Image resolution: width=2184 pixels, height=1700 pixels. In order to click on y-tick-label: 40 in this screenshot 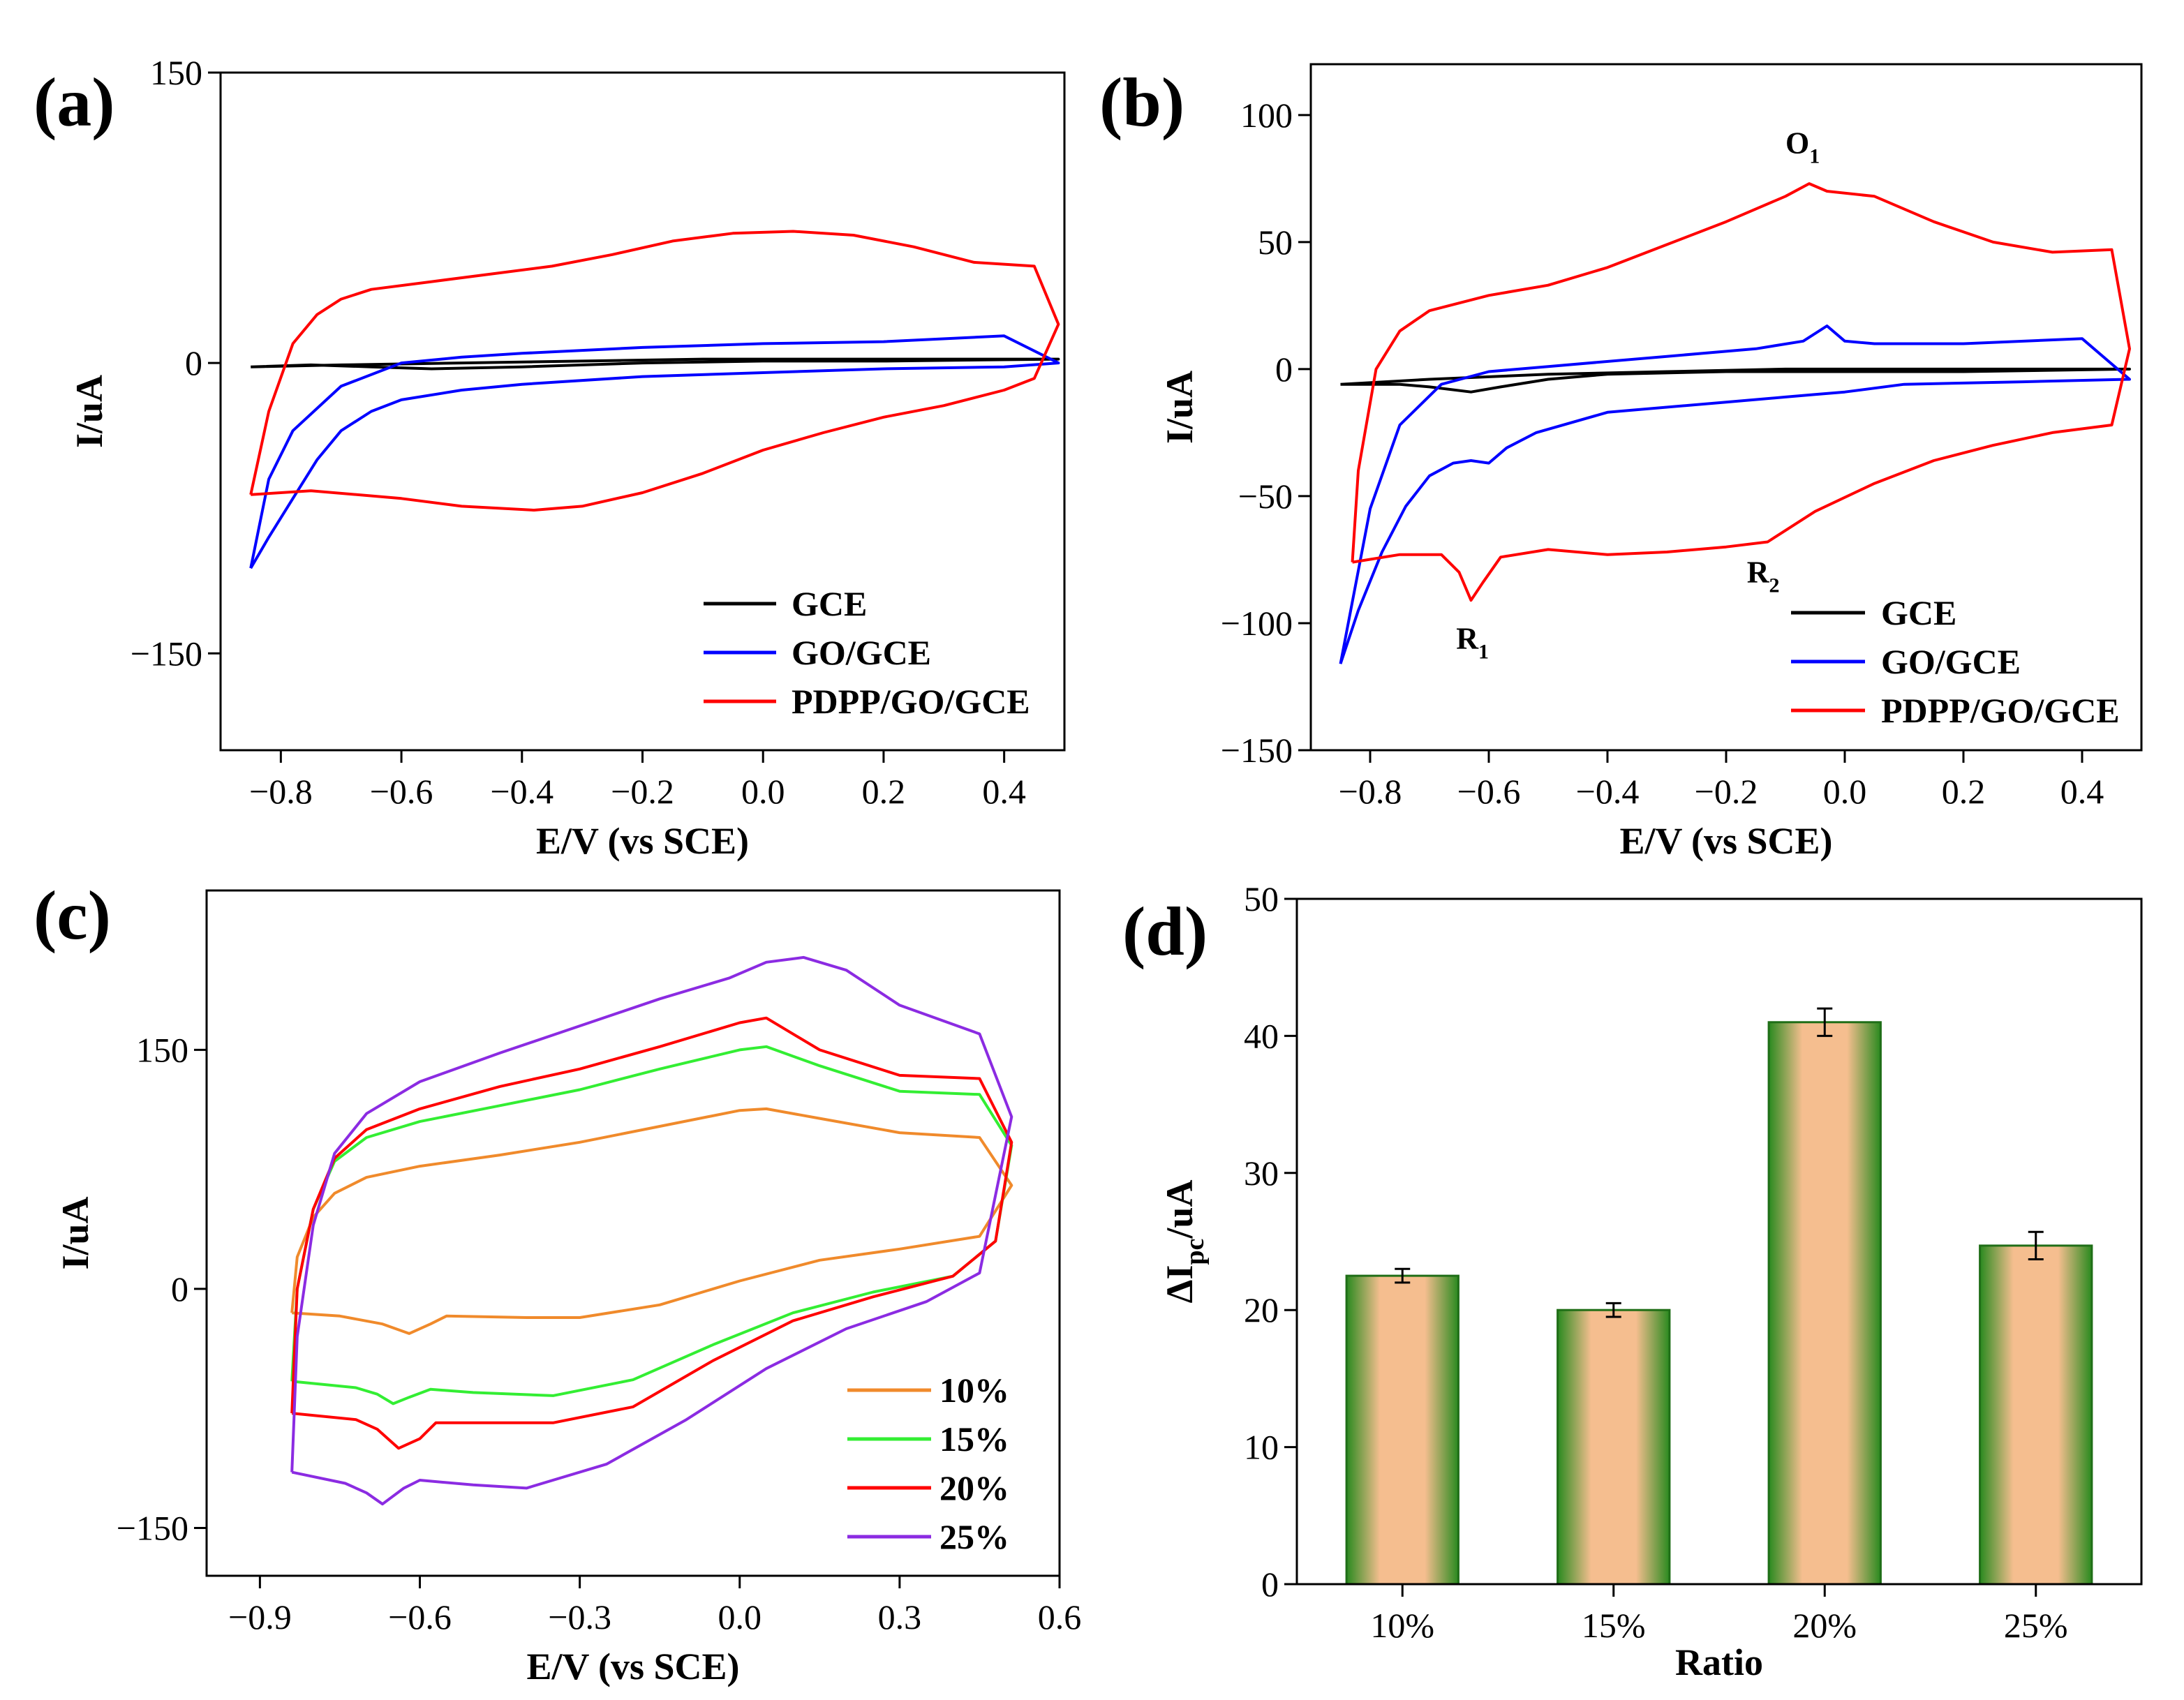, I will do `click(1261, 1035)`.